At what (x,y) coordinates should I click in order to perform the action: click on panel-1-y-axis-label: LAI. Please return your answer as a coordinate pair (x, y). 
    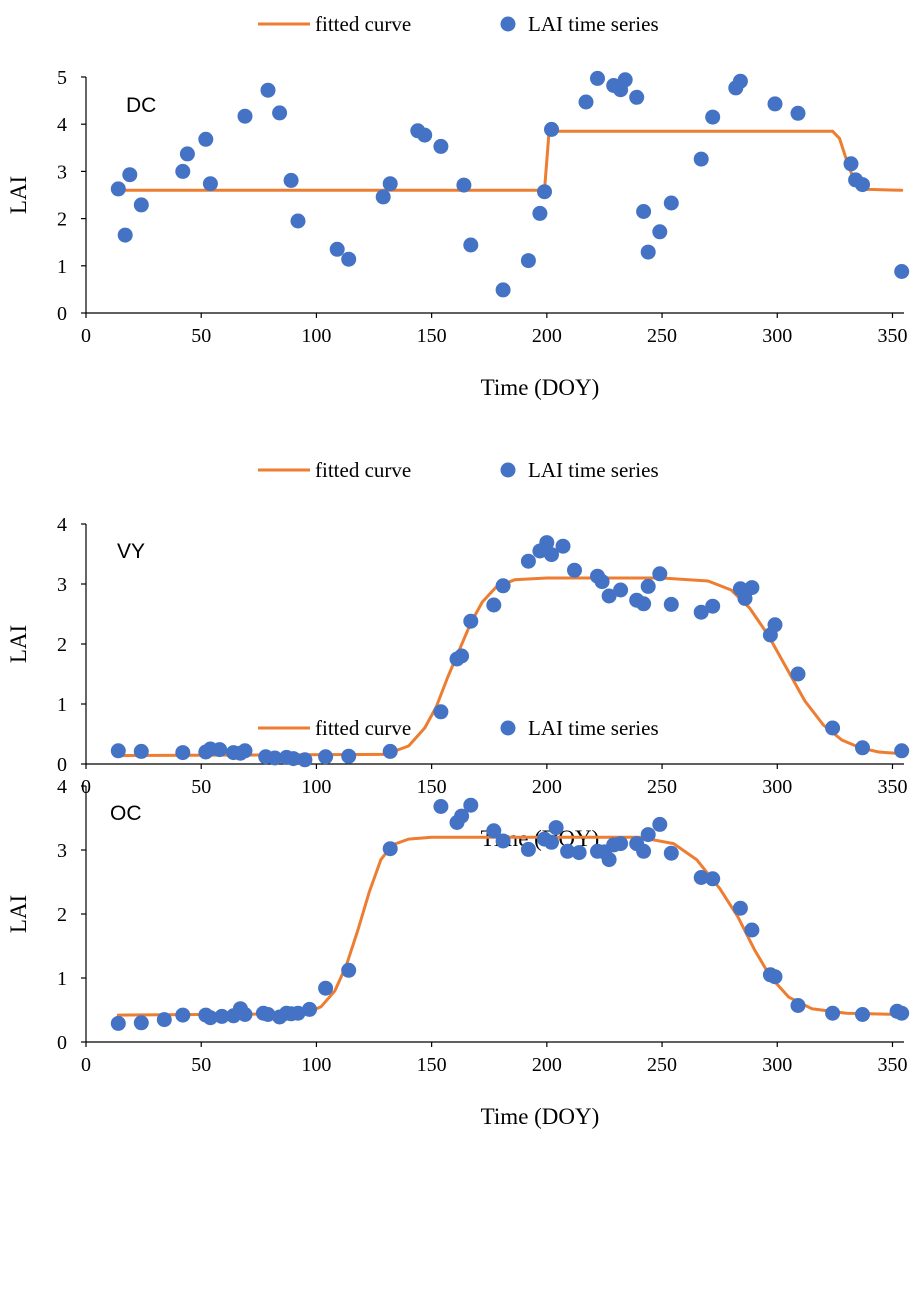
    Looking at the image, I should click on (18, 195).